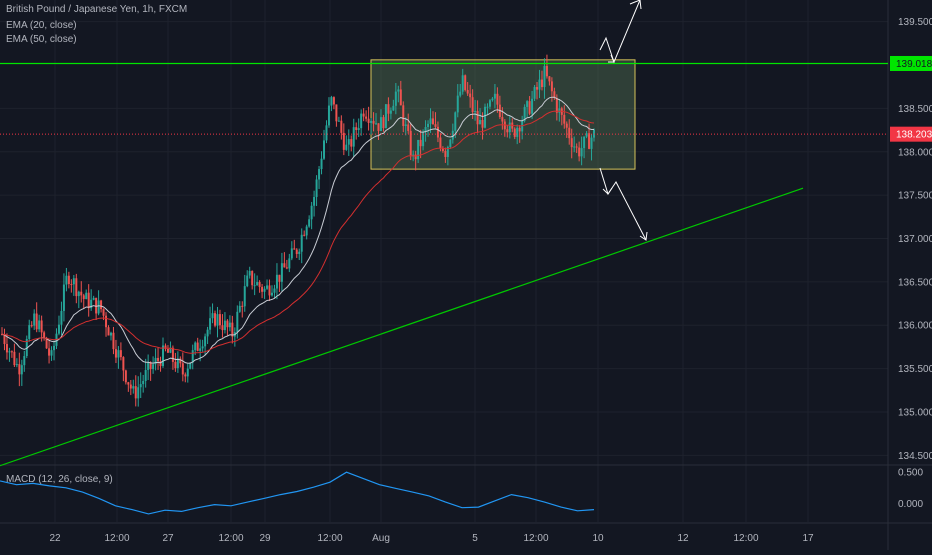  Describe the element at coordinates (41, 25) in the screenshot. I see `ema20-legend: EMA (20, close)` at that location.